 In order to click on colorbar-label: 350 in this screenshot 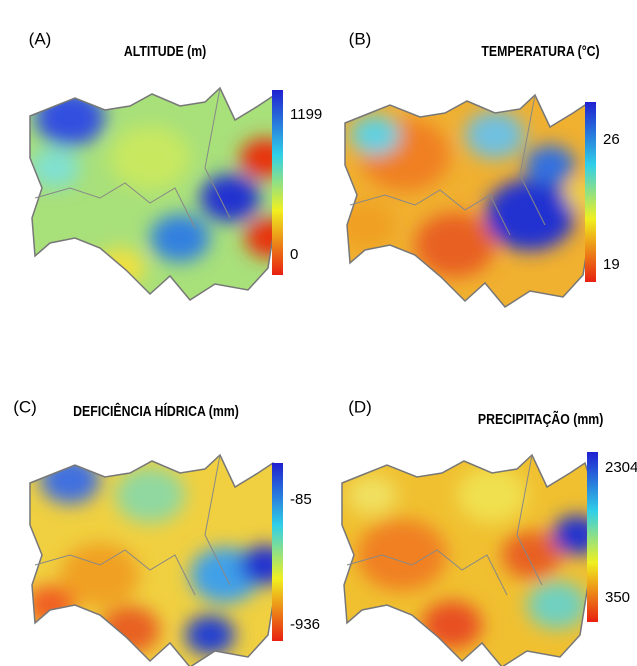, I will do `click(617, 597)`.